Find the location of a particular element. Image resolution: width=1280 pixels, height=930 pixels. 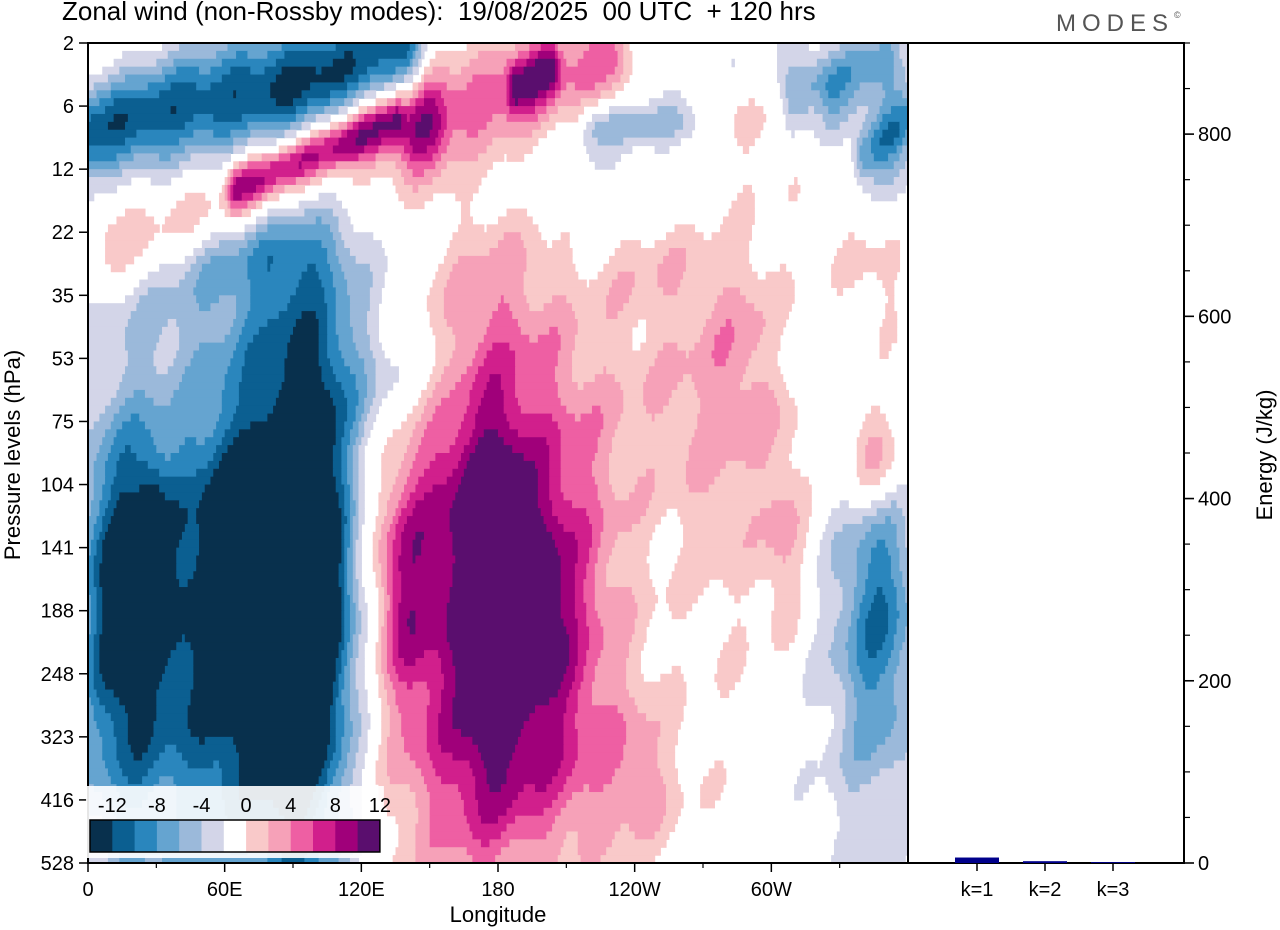

energy-bar is located at coordinates (1113, 862).